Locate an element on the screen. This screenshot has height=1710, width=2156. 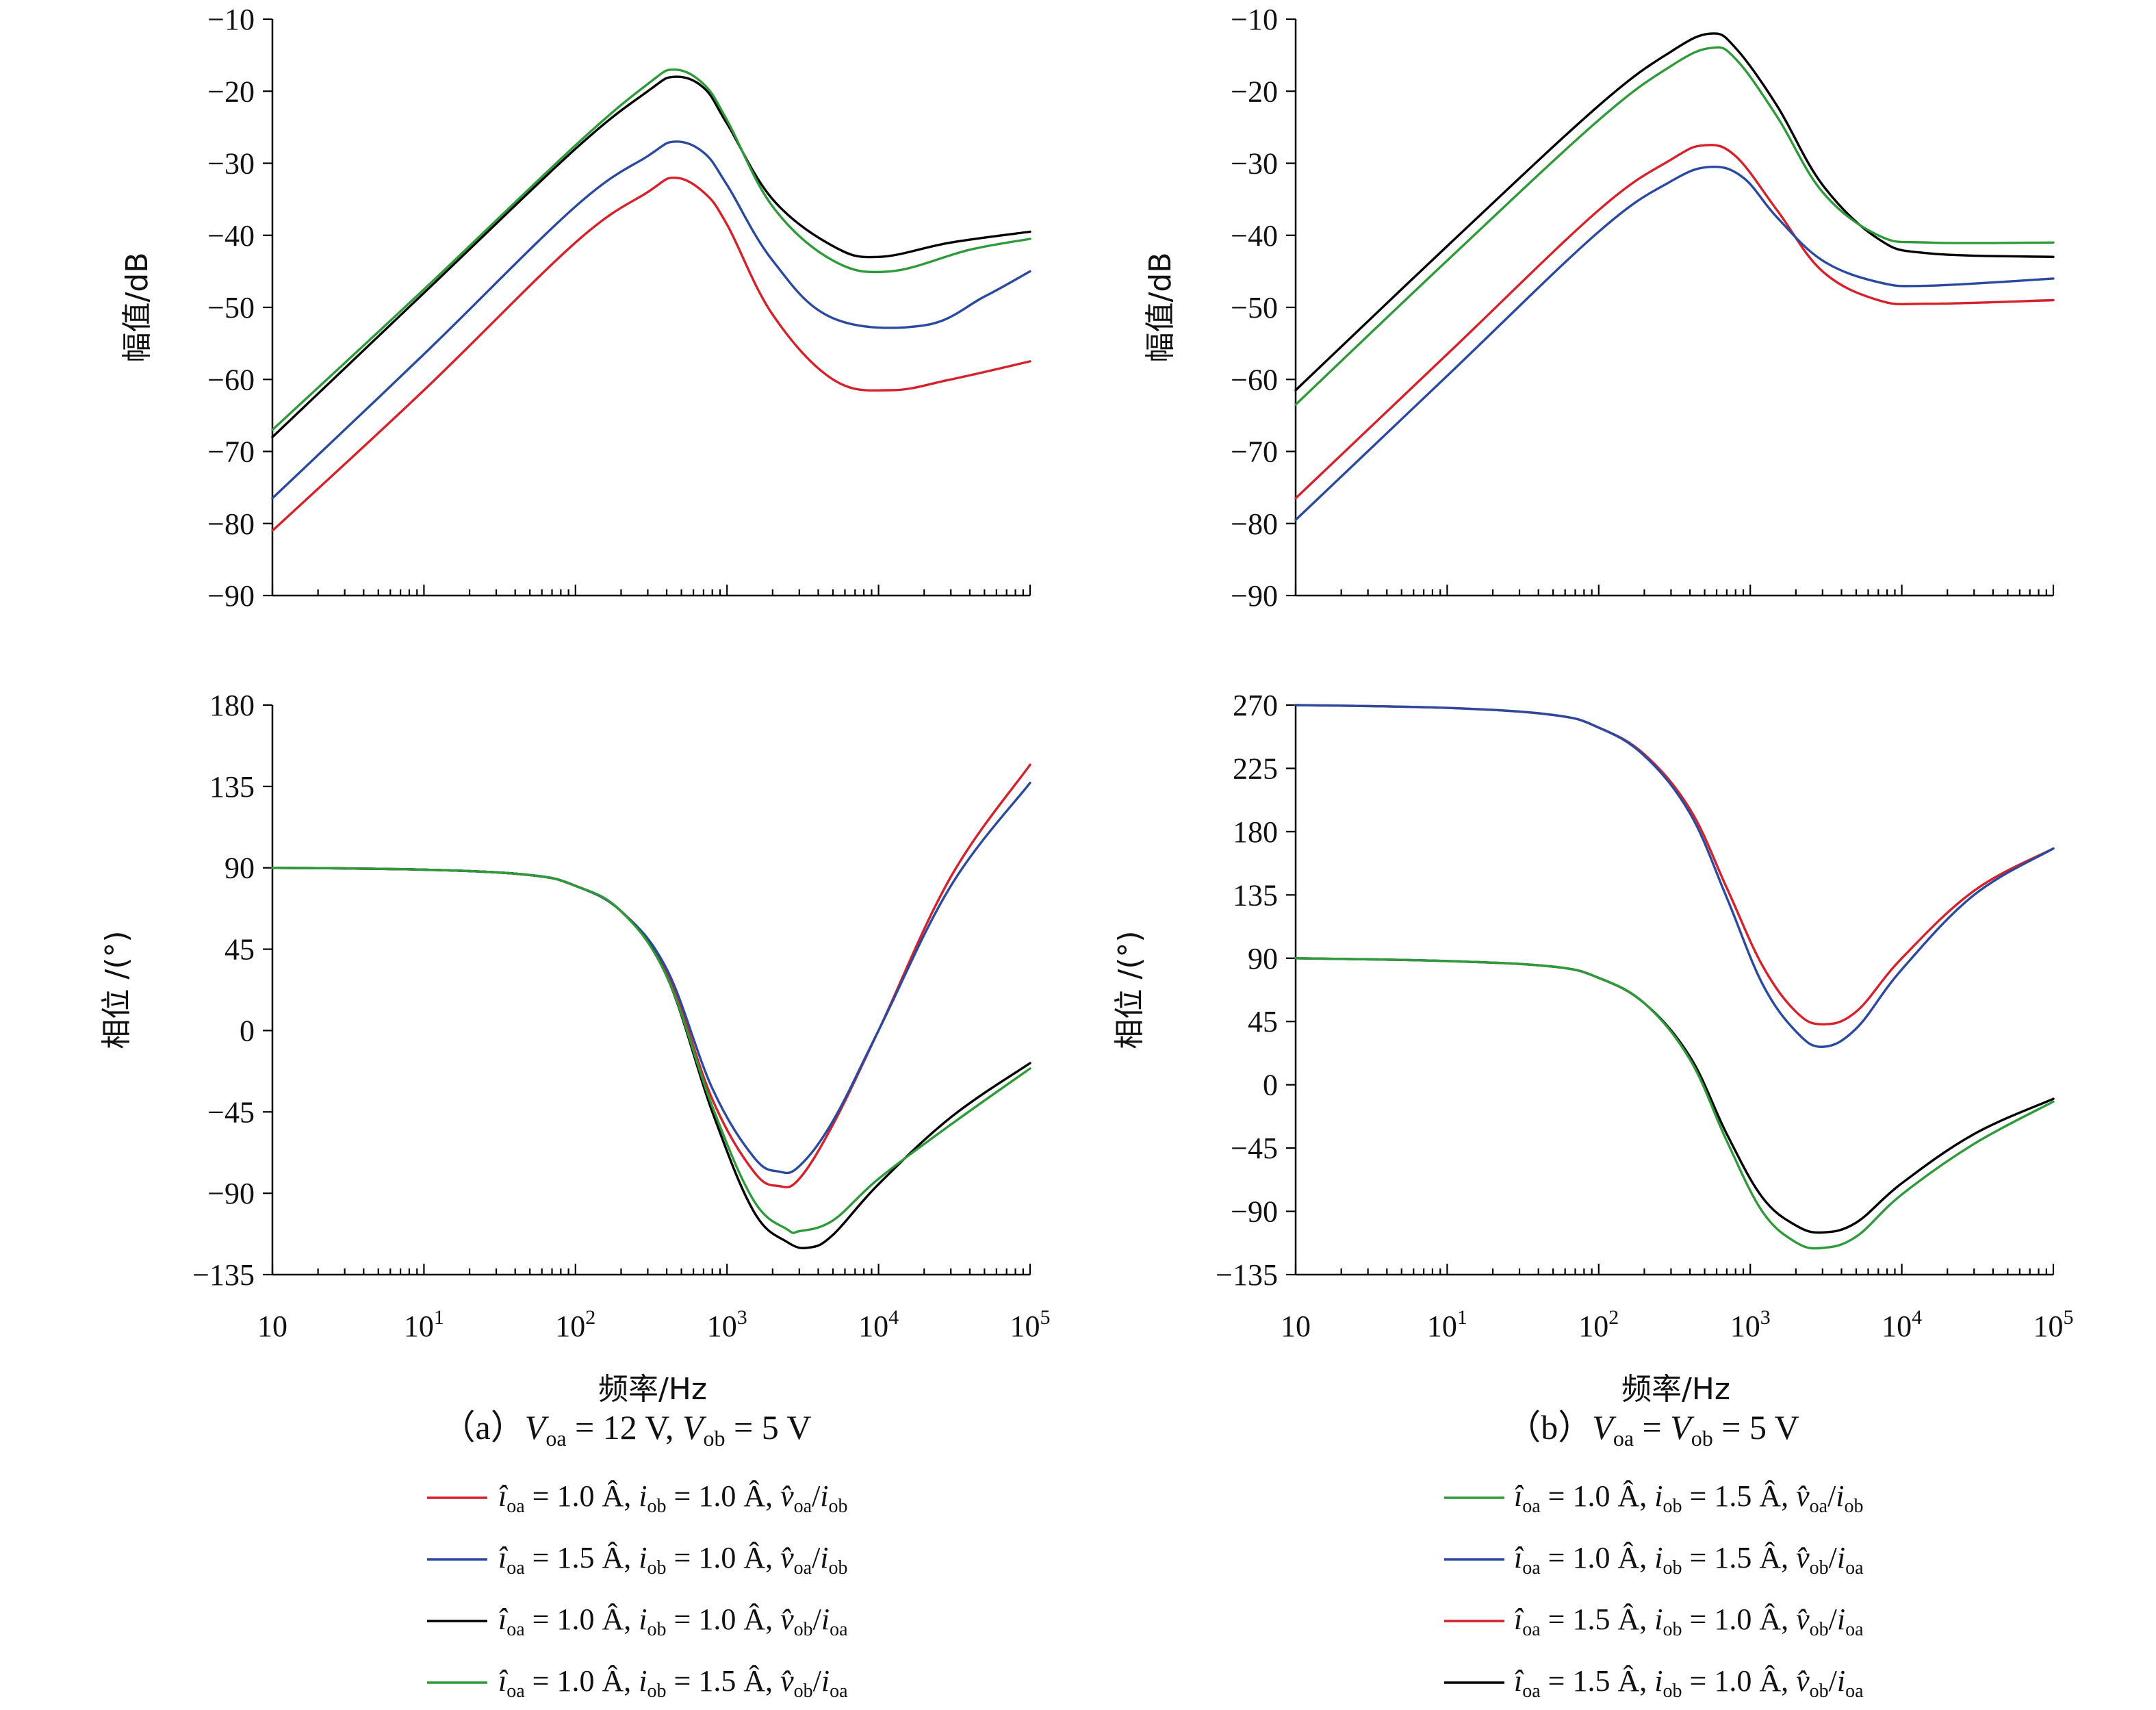
legend-label: îoa = 1.0 Â, iob = 1.5 Â, v̂oa/iob is located at coordinates (1689, 1498).